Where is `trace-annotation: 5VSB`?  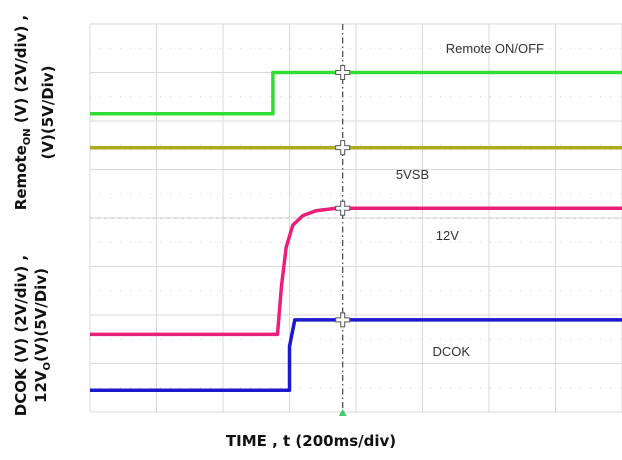 trace-annotation: 5VSB is located at coordinates (412, 174).